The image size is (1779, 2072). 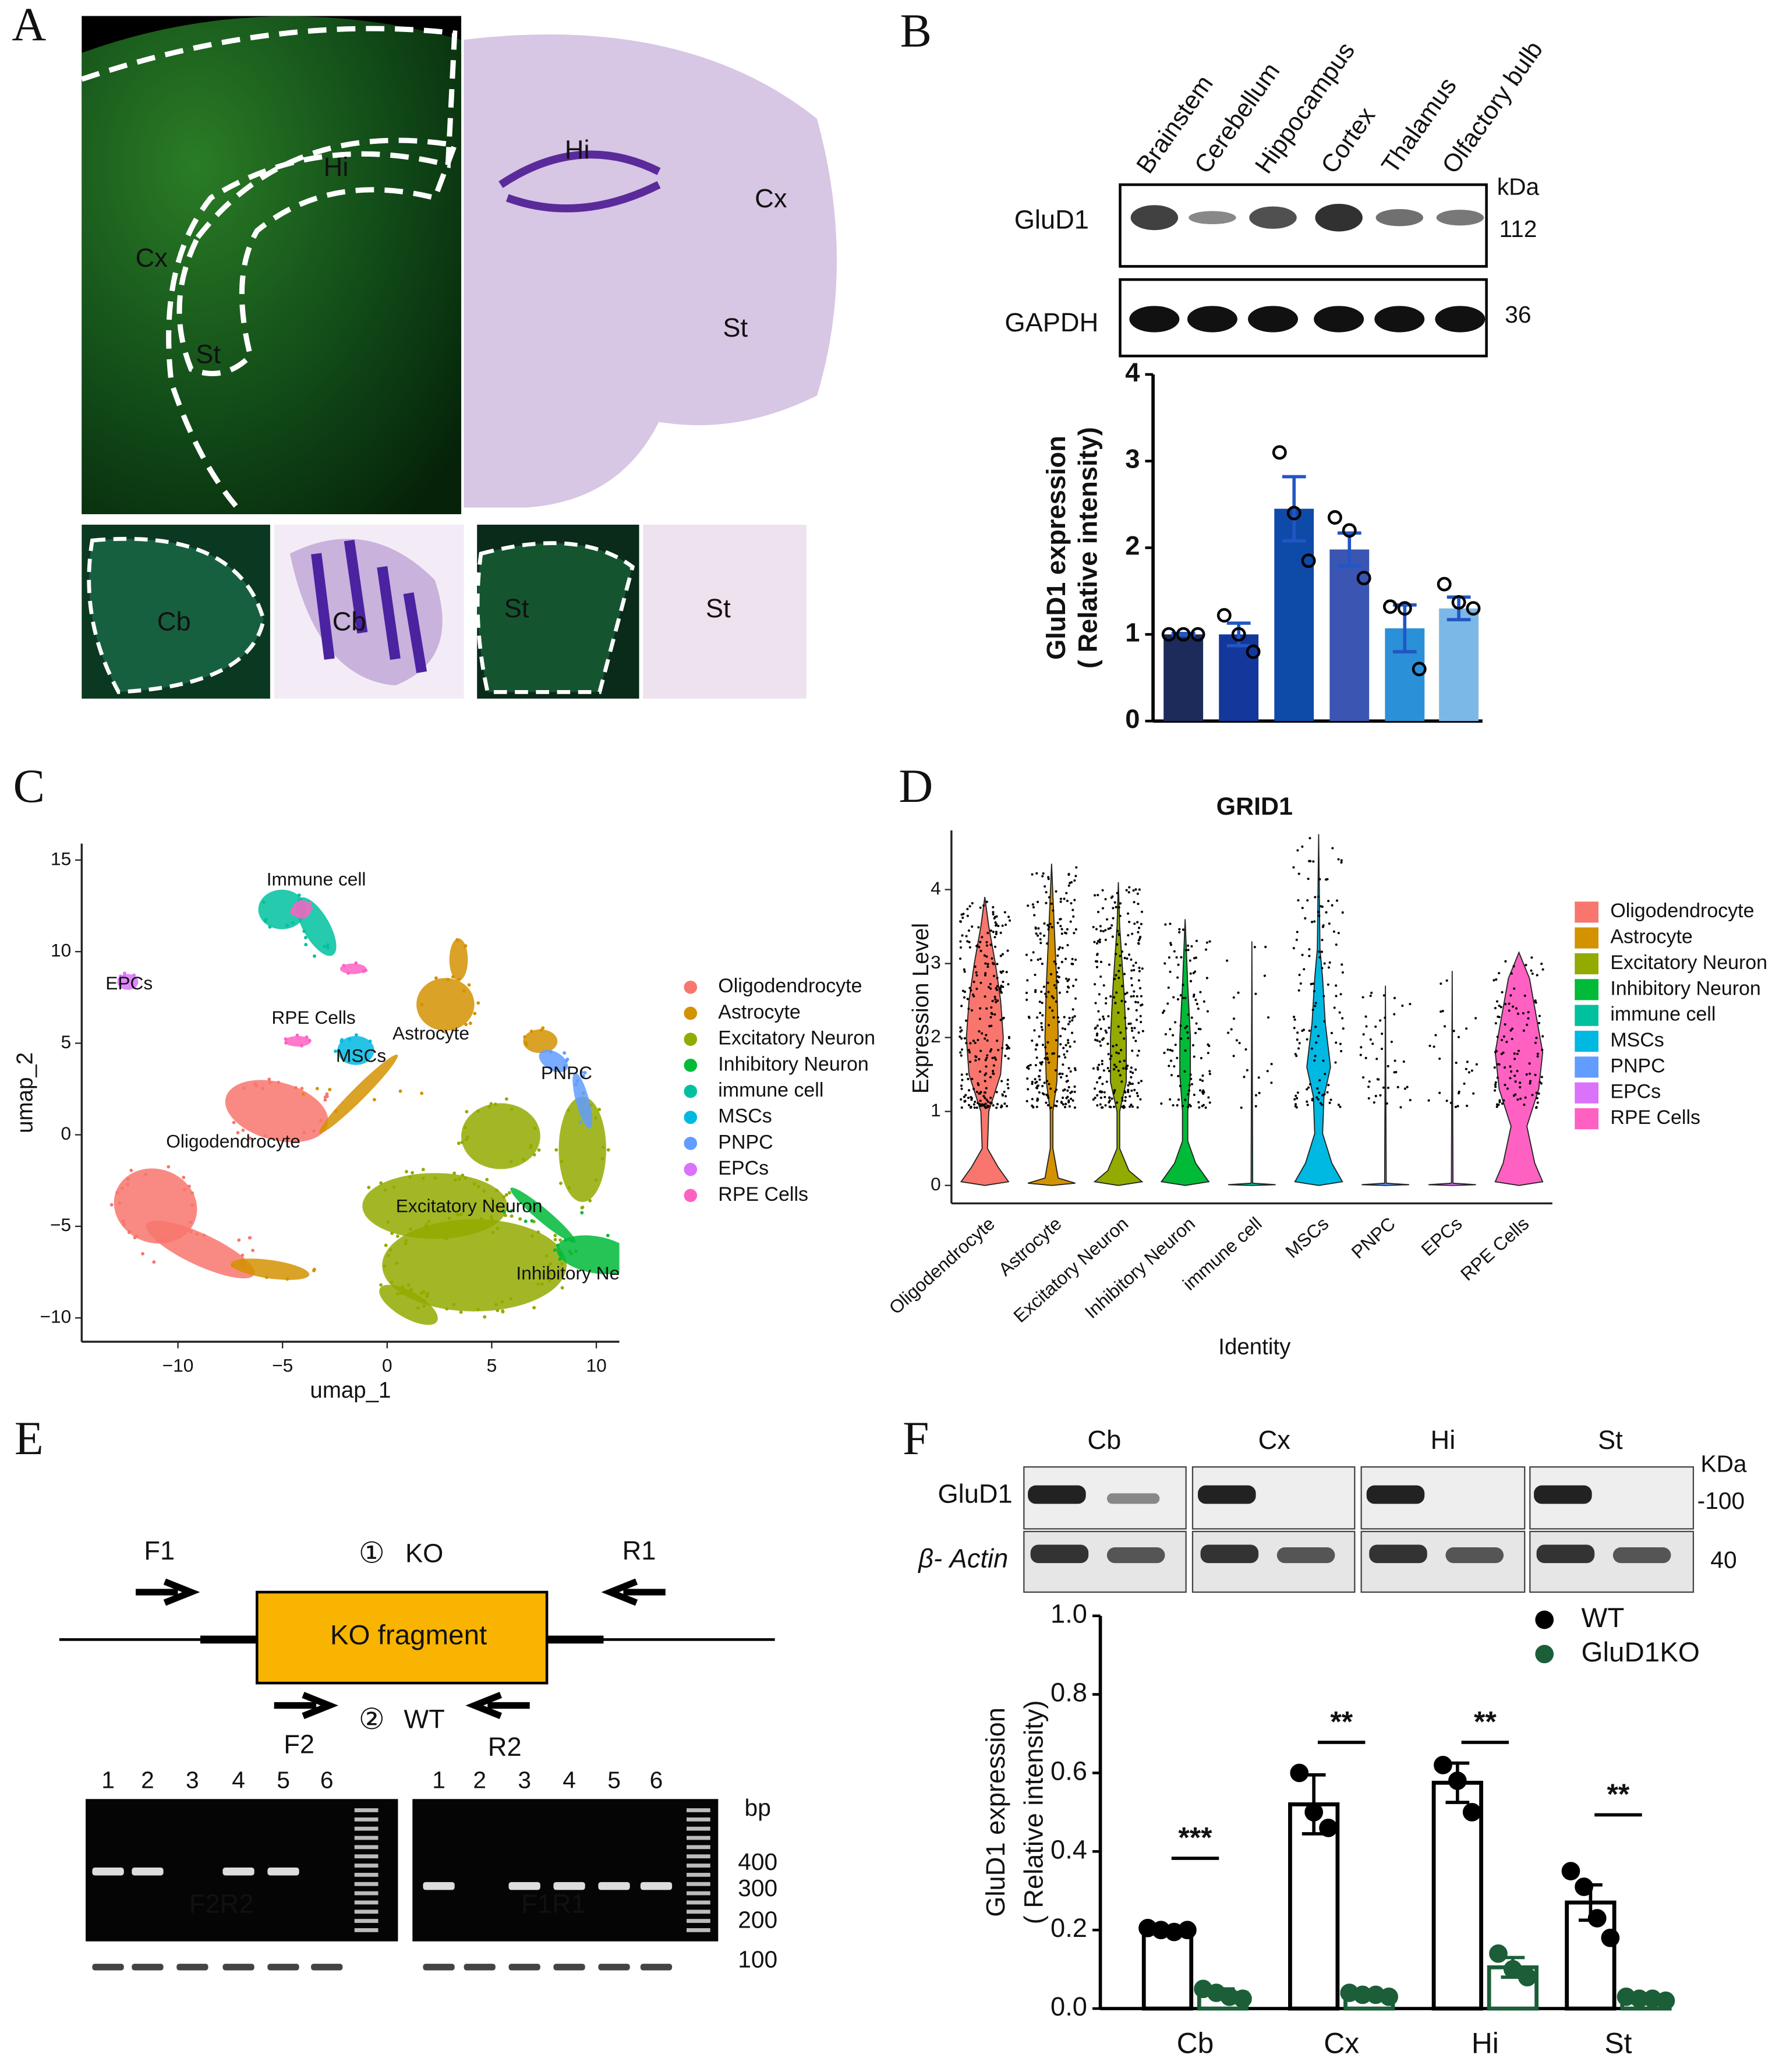 What do you see at coordinates (691, 1196) in the screenshot?
I see `legend-marker` at bounding box center [691, 1196].